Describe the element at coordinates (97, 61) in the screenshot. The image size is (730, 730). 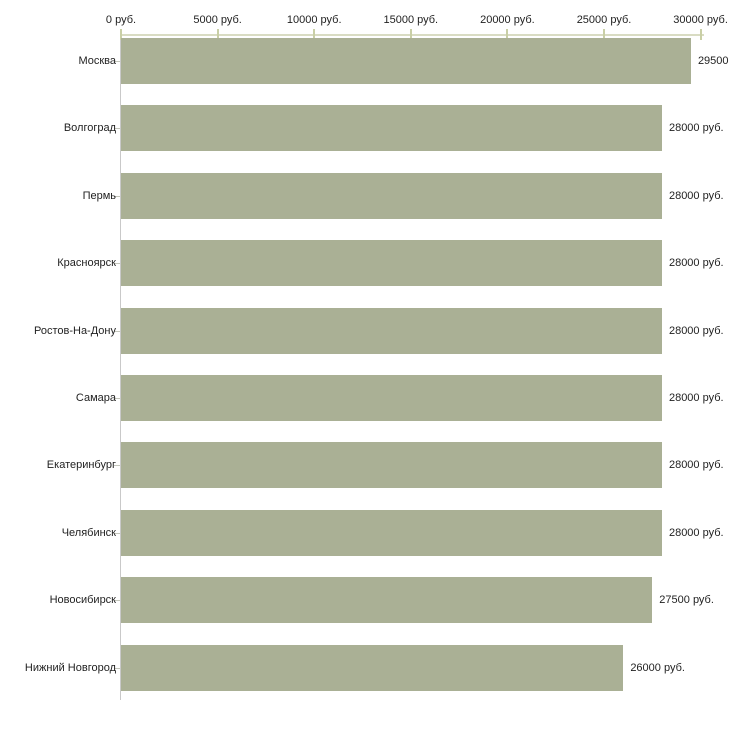
I see `category-label: Москва` at that location.